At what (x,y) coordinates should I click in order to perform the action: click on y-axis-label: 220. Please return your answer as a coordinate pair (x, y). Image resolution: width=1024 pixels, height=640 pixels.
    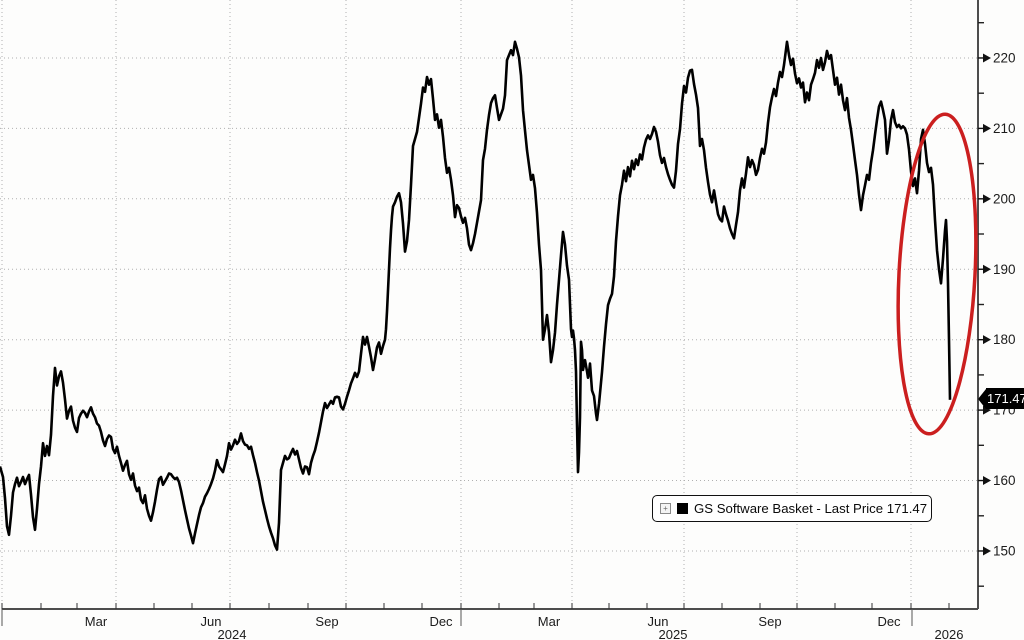
    Looking at the image, I should click on (1004, 57).